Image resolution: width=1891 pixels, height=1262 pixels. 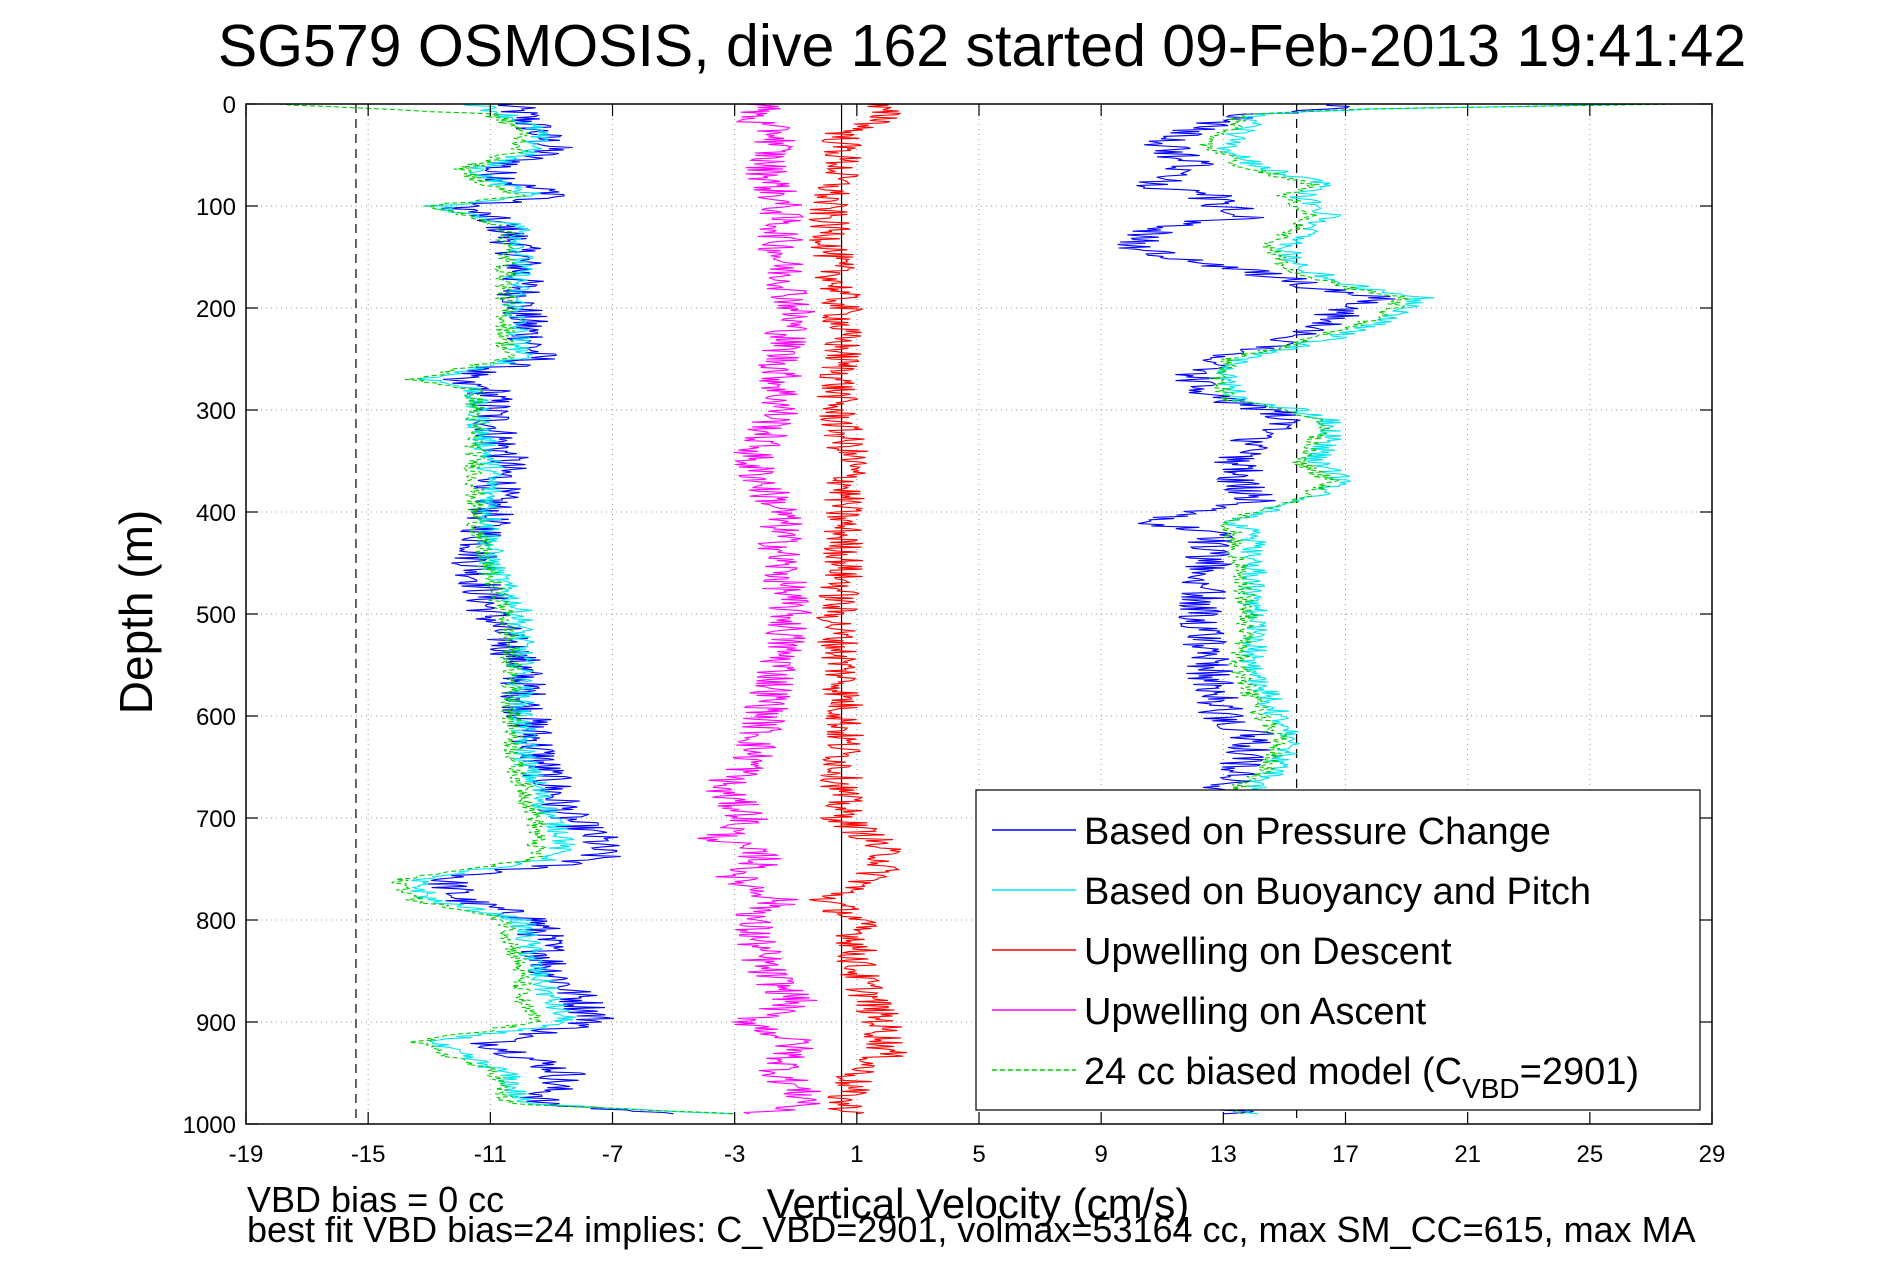 I want to click on y-tick-label: 700, so click(x=216, y=819).